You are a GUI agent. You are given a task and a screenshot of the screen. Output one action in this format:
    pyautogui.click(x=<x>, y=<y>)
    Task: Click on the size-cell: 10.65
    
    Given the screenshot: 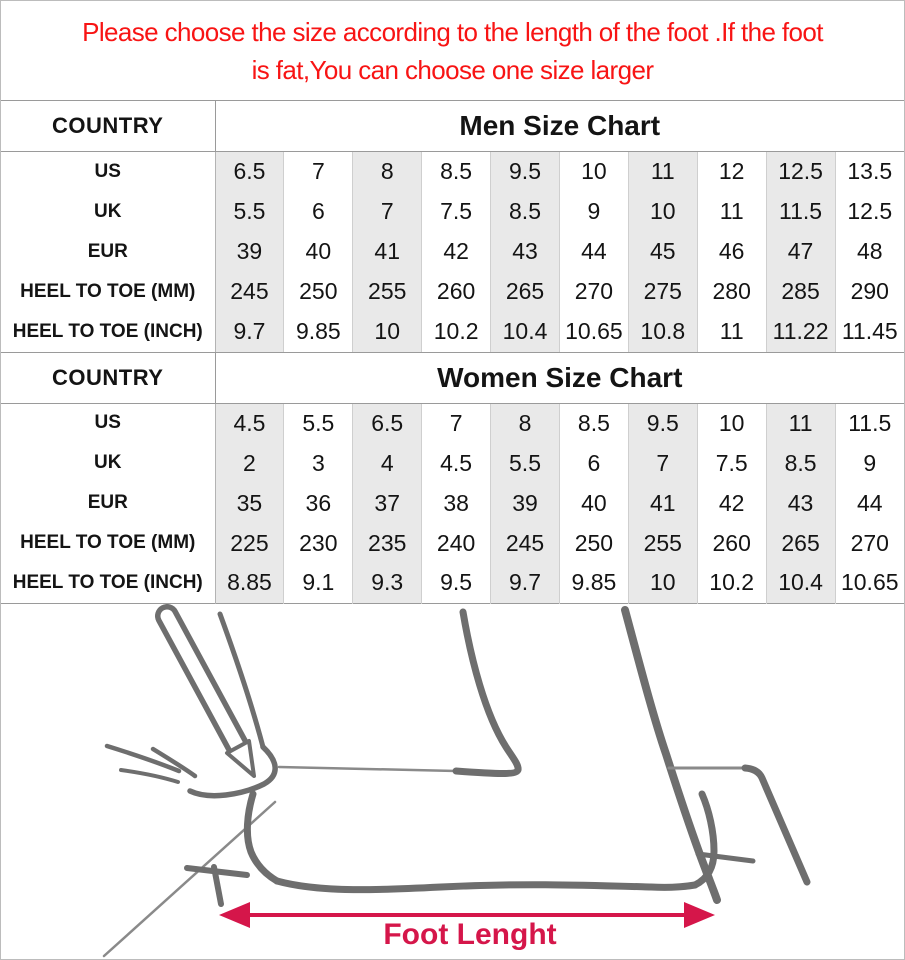 What is the action you would take?
    pyautogui.click(x=869, y=582)
    